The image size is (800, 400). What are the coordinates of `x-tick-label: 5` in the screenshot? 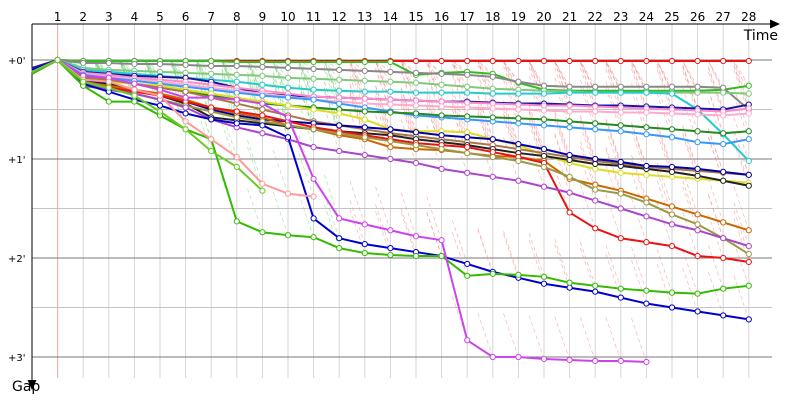 It's located at (160, 17).